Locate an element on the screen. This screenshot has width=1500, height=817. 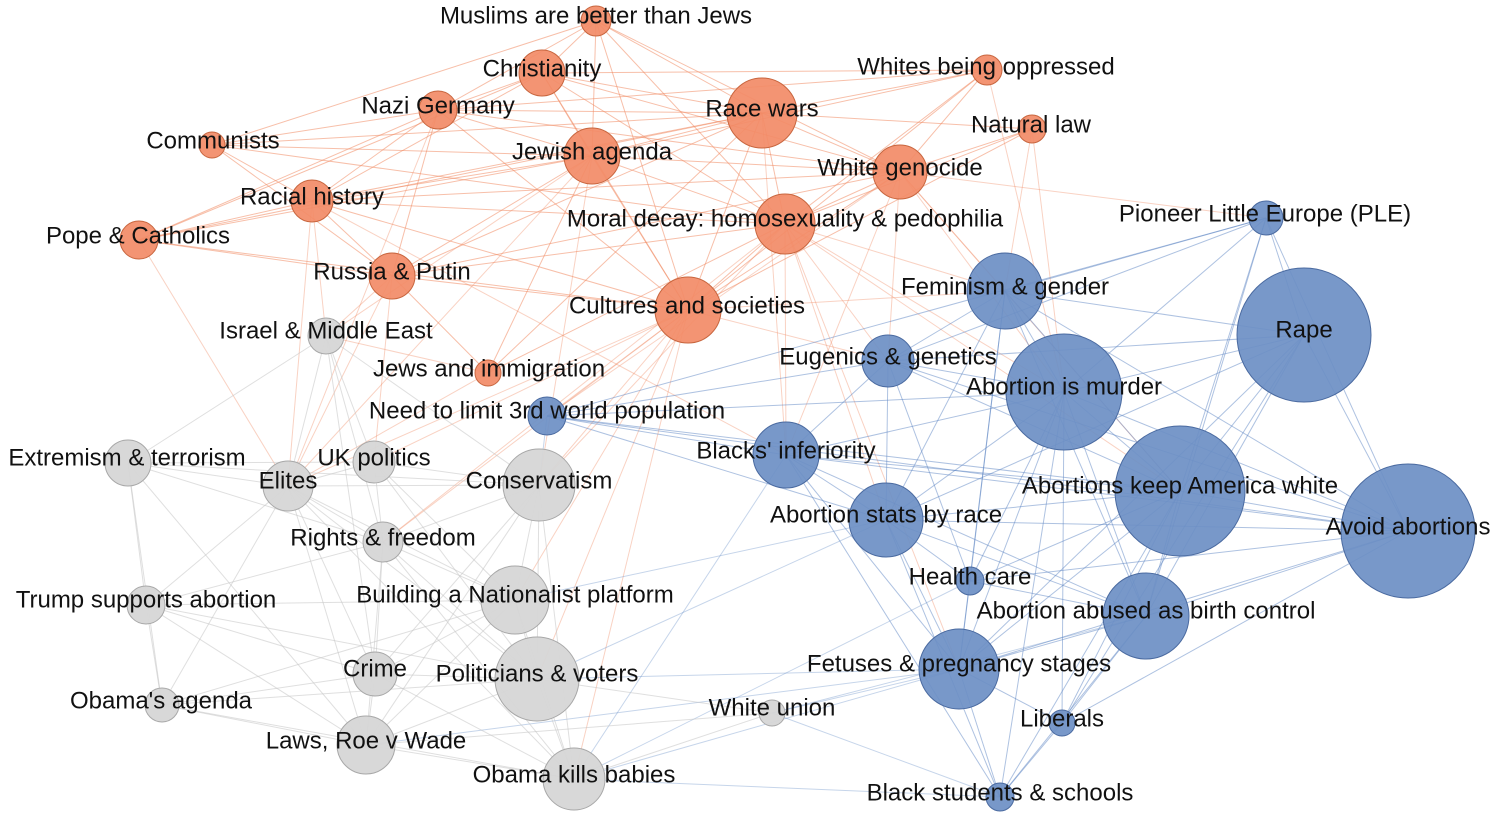
node-label-christianity: Christianity is located at coordinates (542, 68).